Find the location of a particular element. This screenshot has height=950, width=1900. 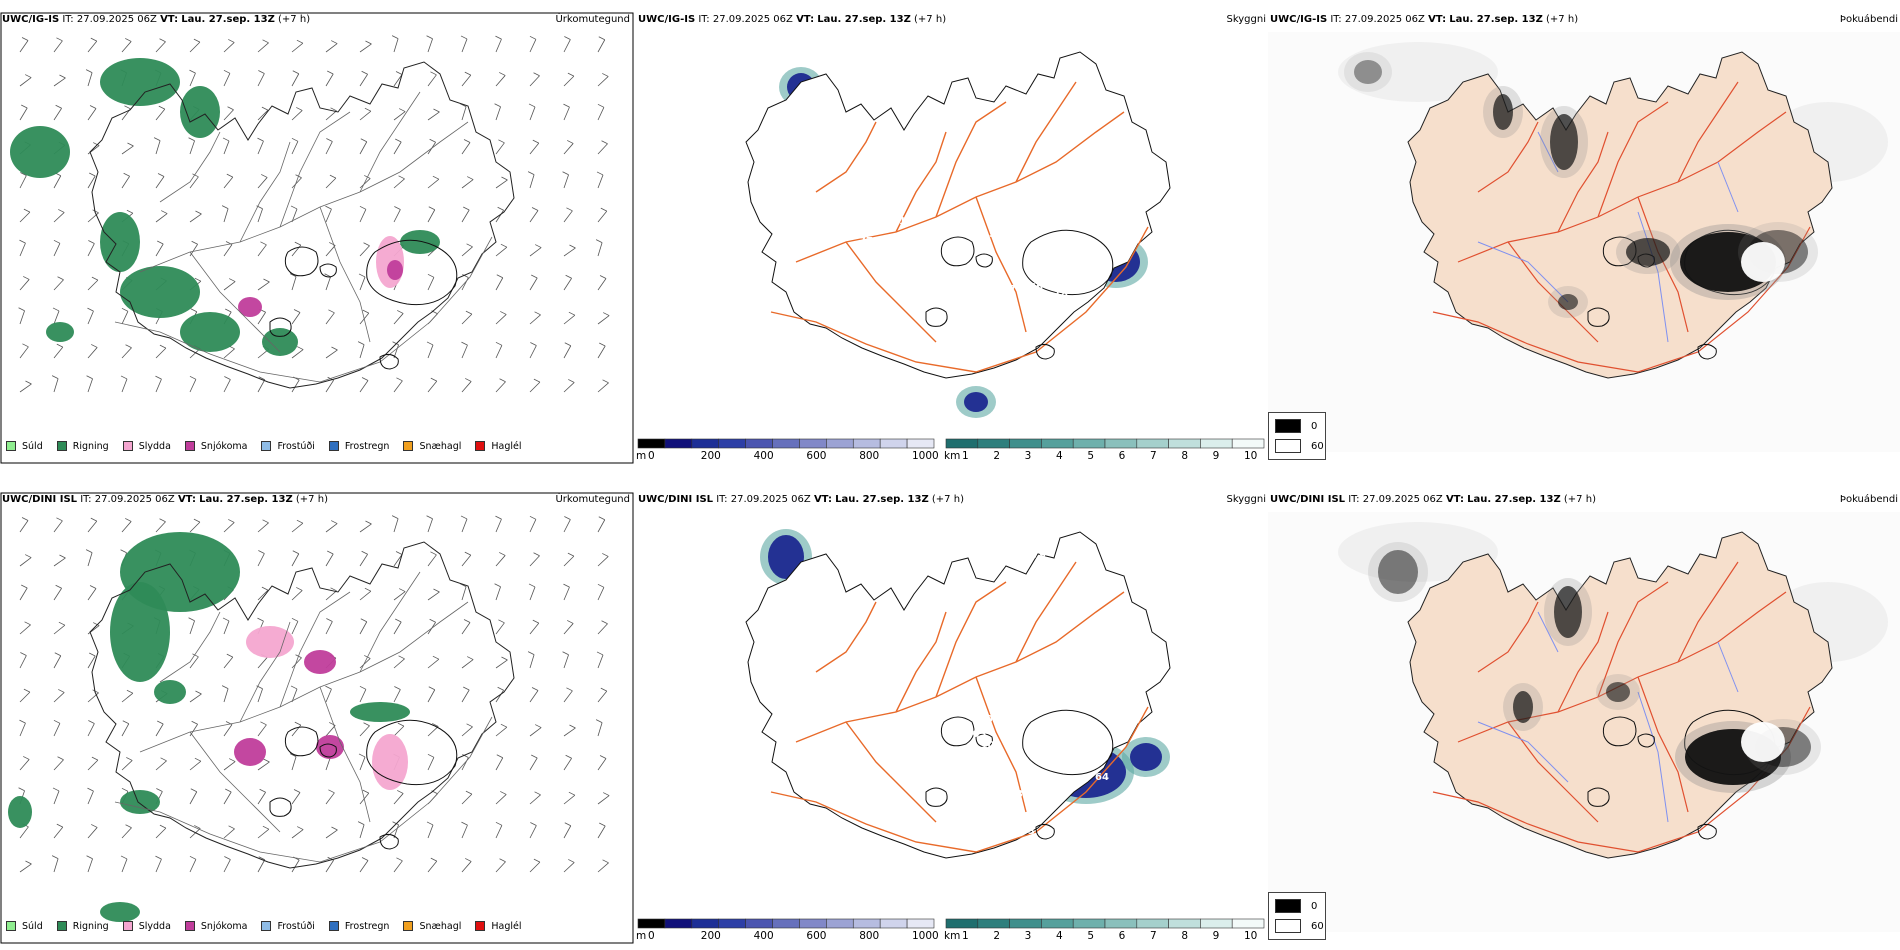

cloud-base-label: 15 is located at coordinates (978, 151).